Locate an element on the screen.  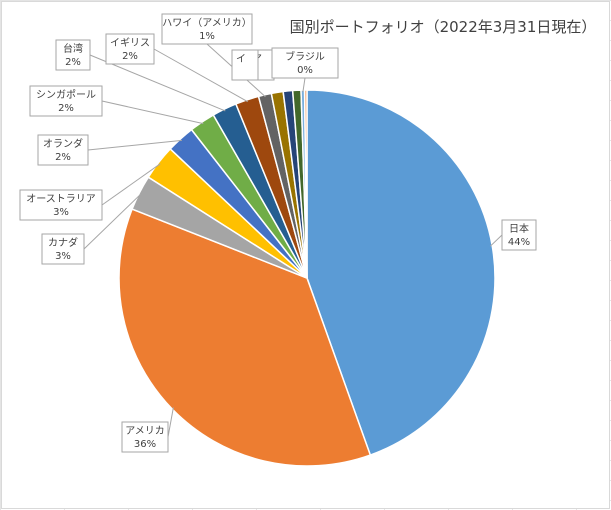
data-label: オランダ 2% is located at coordinates (63, 150).